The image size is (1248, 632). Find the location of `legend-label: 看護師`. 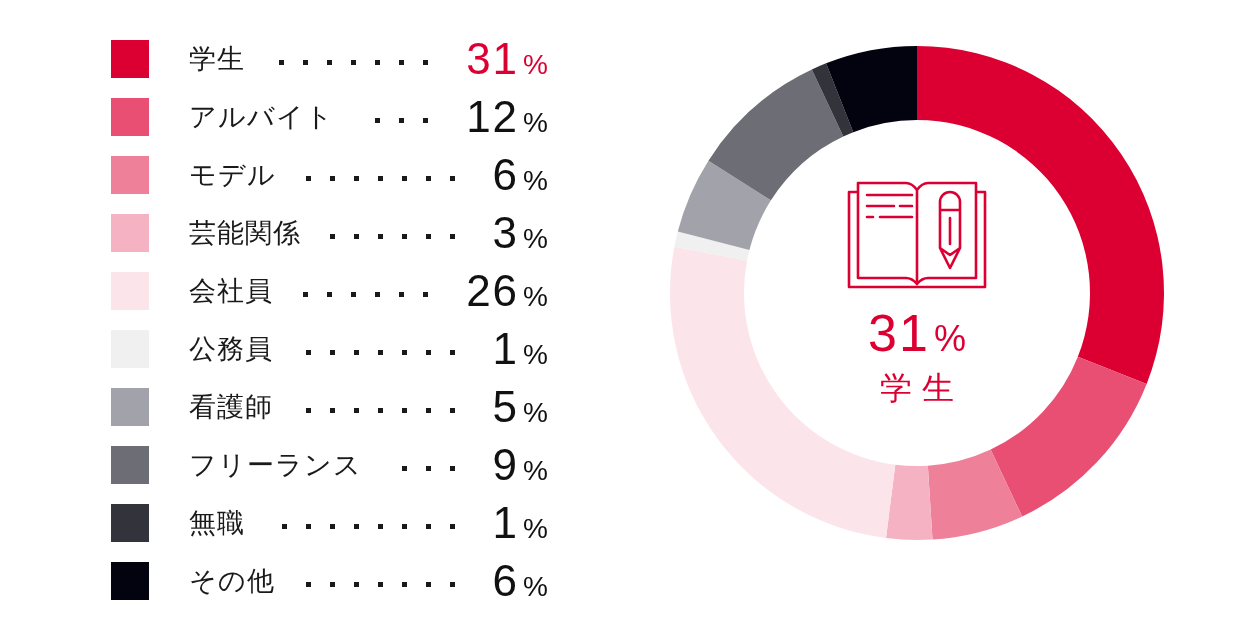

legend-label: 看護師 is located at coordinates (231, 407).